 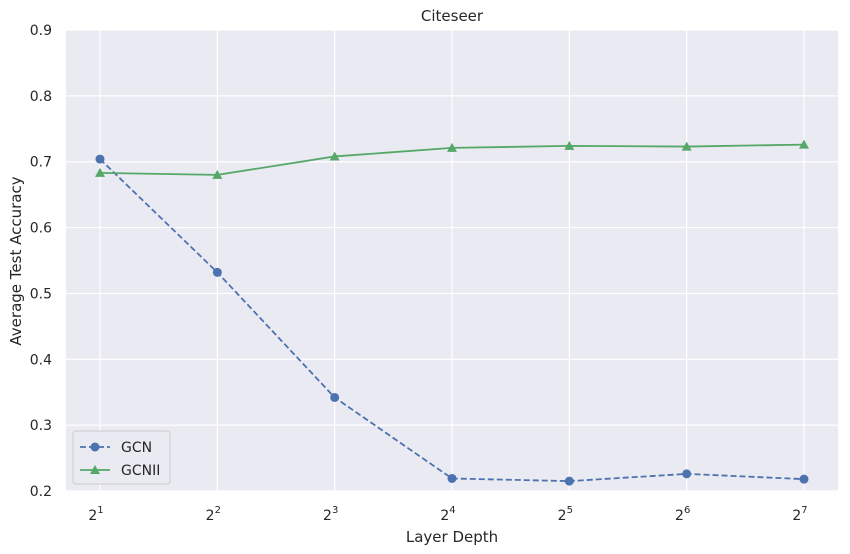 I want to click on y-axis-label: Average Test Accuracy, so click(x=16, y=260).